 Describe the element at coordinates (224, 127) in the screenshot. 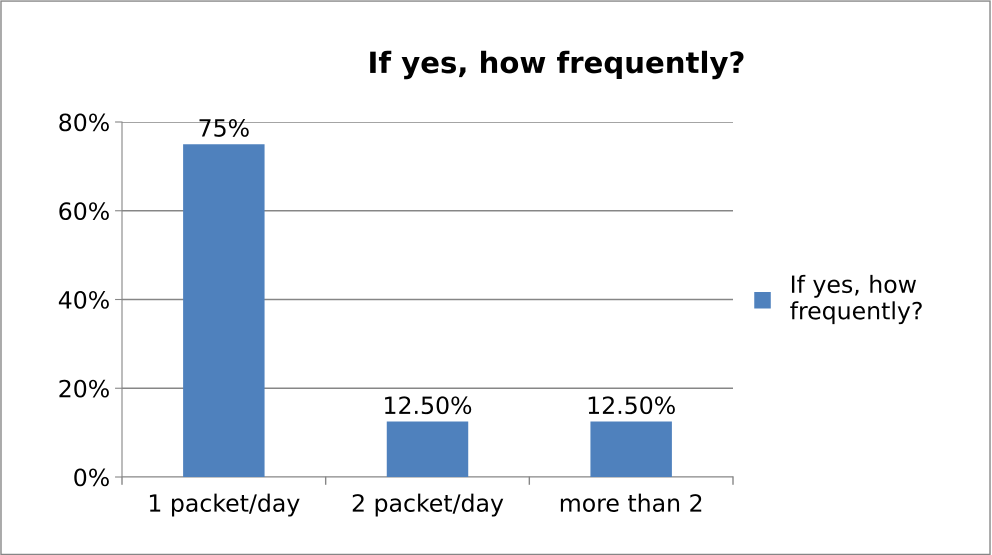

I see `data-label: 75%` at that location.